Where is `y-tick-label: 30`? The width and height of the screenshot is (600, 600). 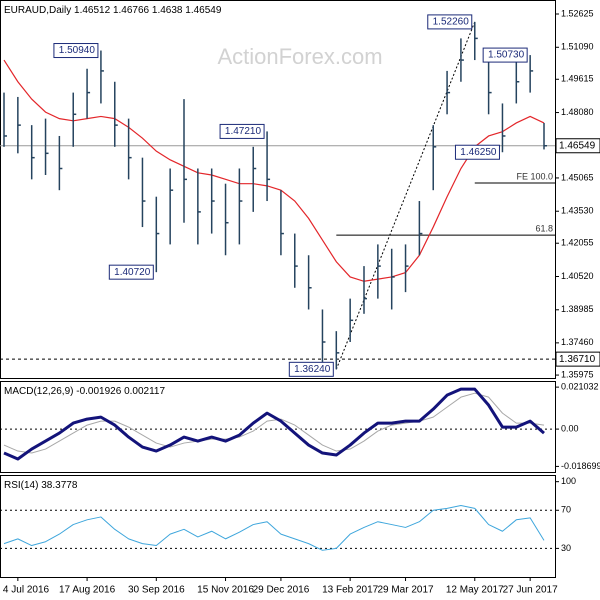 y-tick-label: 30 is located at coordinates (566, 548).